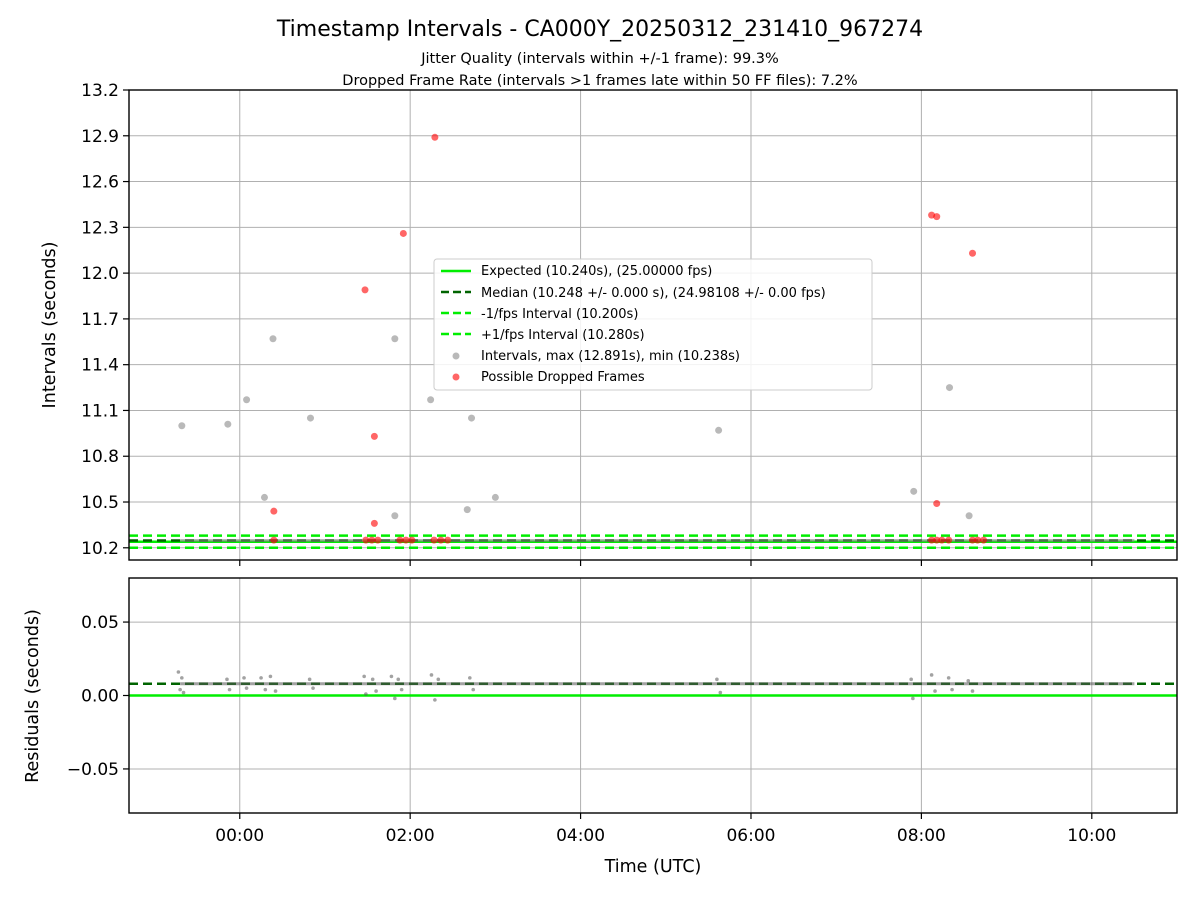 Image resolution: width=1200 pixels, height=900 pixels. What do you see at coordinates (655, 686) in the screenshot?
I see `residuals-scatter-points` at bounding box center [655, 686].